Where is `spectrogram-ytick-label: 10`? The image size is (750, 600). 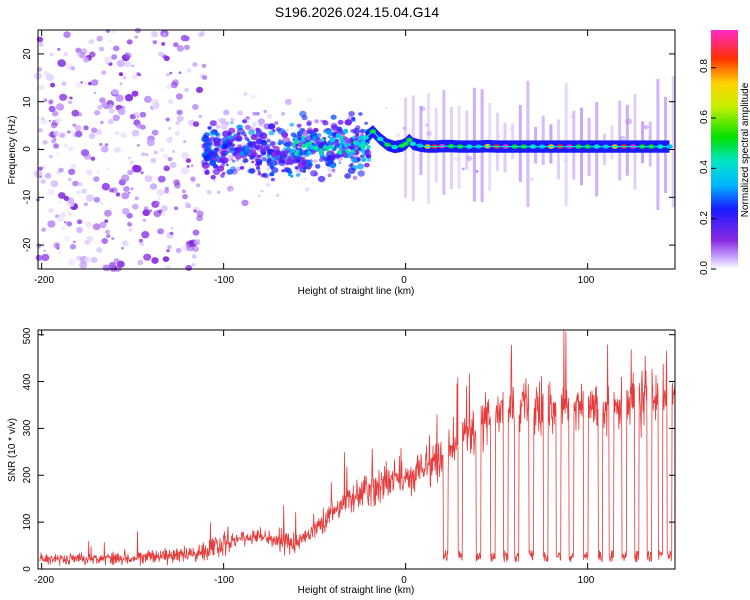
spectrogram-ytick-label: 10 is located at coordinates (27, 102).